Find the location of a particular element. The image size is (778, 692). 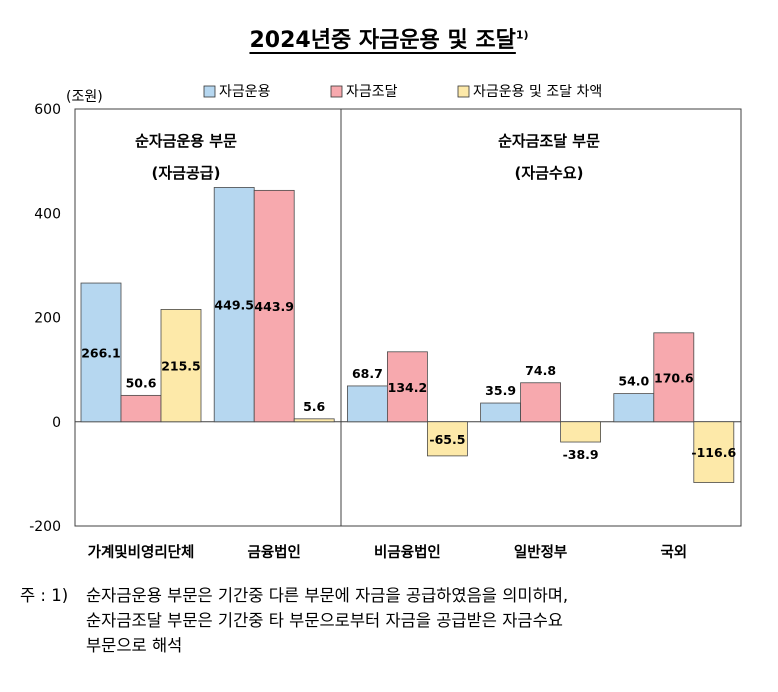

section-title: 순자금조달 부문 is located at coordinates (549, 141).